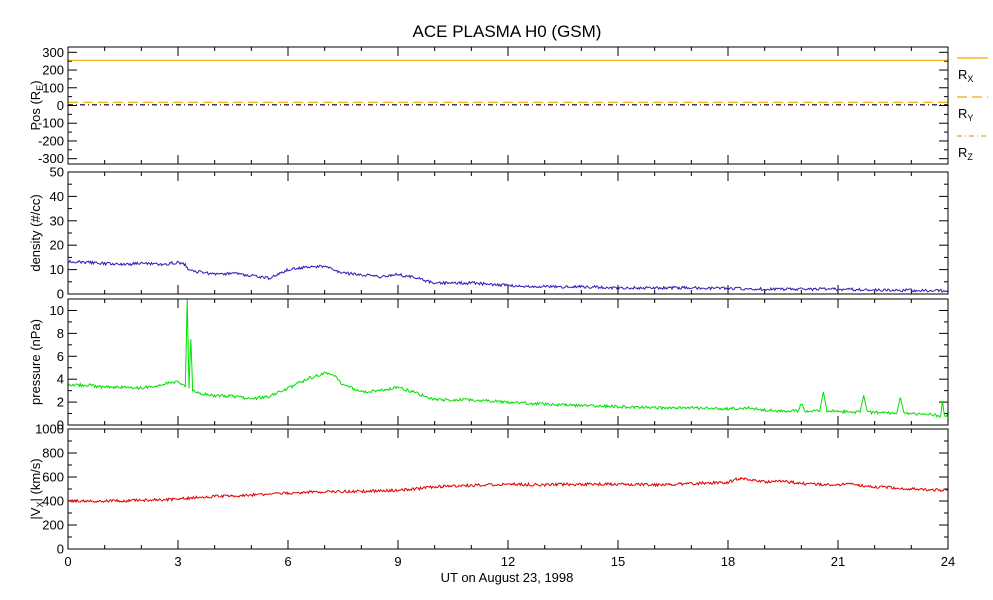 The width and height of the screenshot is (993, 600). I want to click on ytick-label: 800, so click(53, 453).